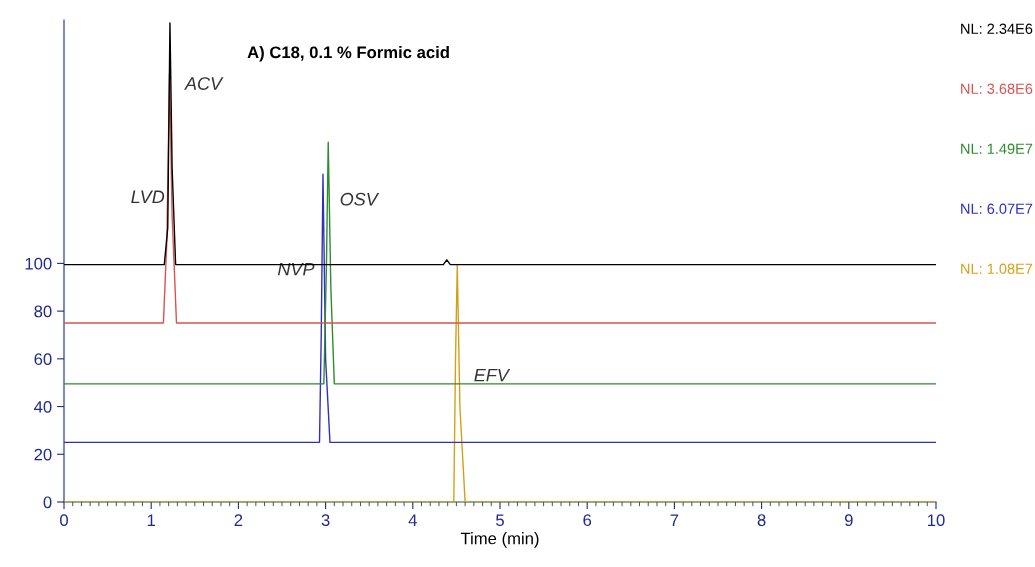 The width and height of the screenshot is (1035, 567). Describe the element at coordinates (43, 359) in the screenshot. I see `y-tick-label: 60` at that location.